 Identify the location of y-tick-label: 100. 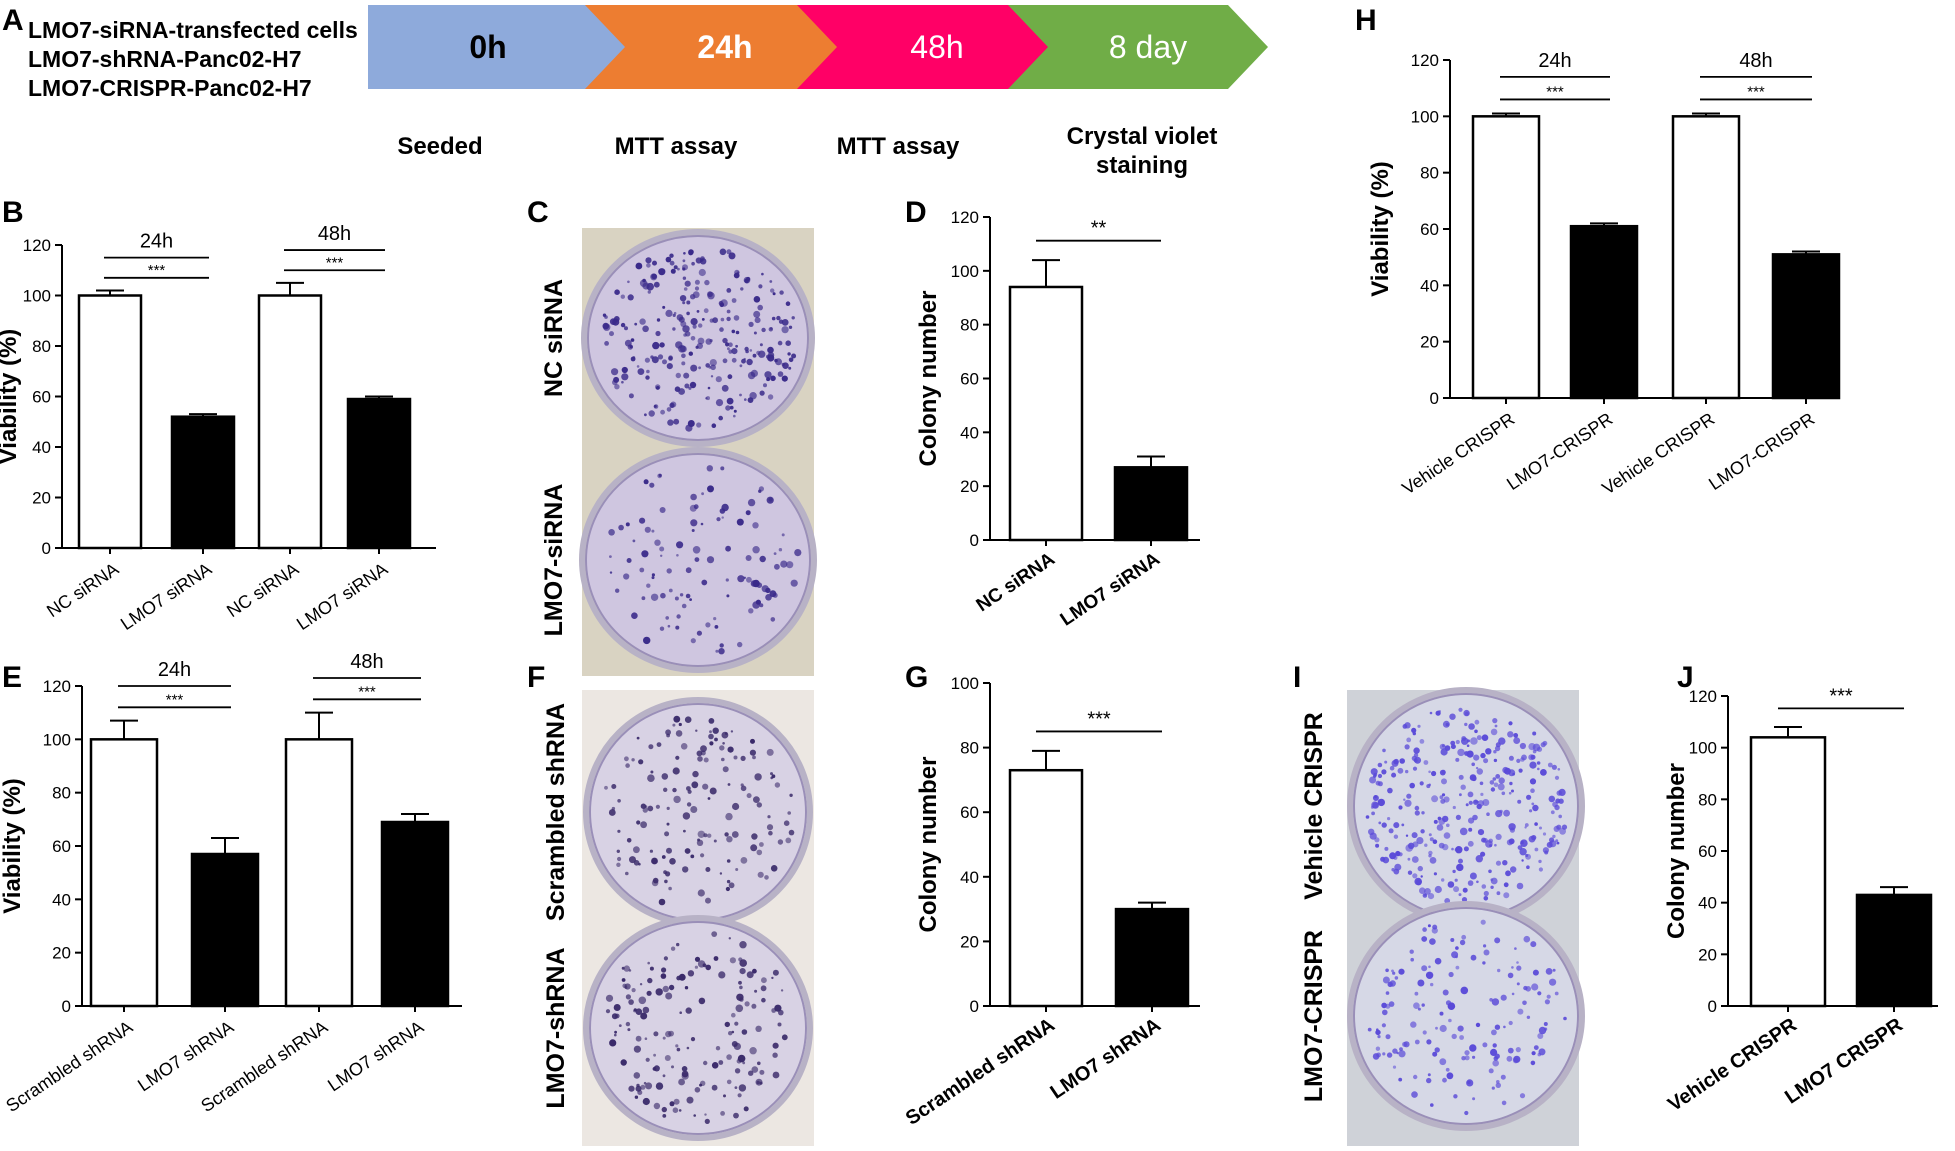
(1703, 748).